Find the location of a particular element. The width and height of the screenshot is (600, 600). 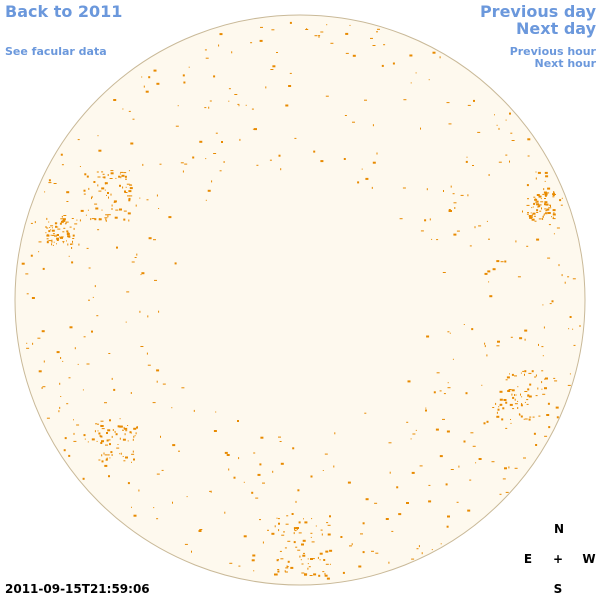

compass-west: W is located at coordinates (589, 559).